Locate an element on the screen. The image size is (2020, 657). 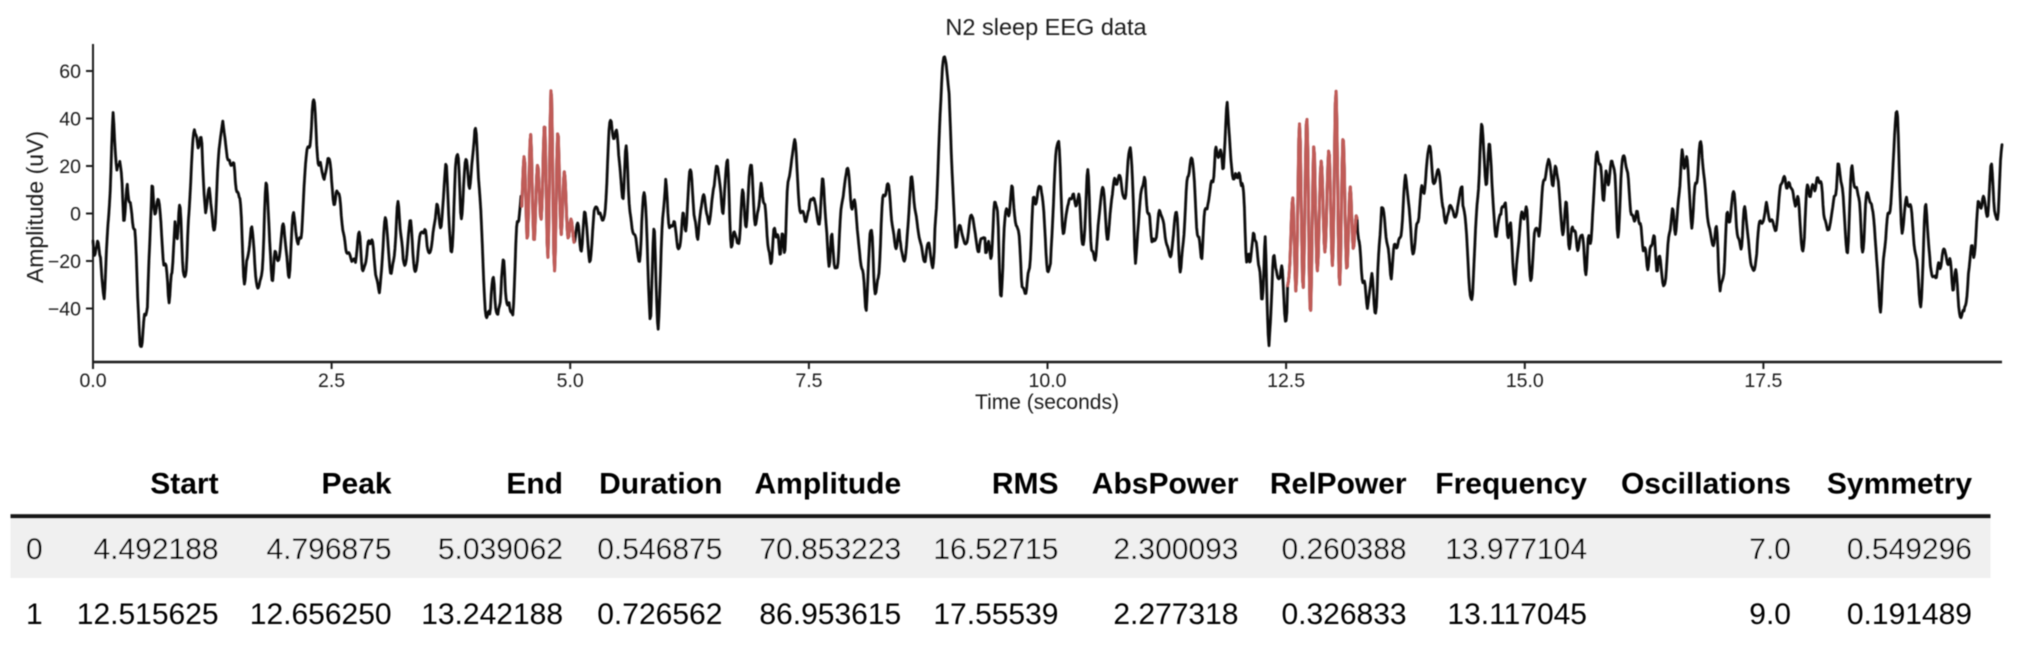
svg-text: Frequency is located at coordinates (1511, 483).